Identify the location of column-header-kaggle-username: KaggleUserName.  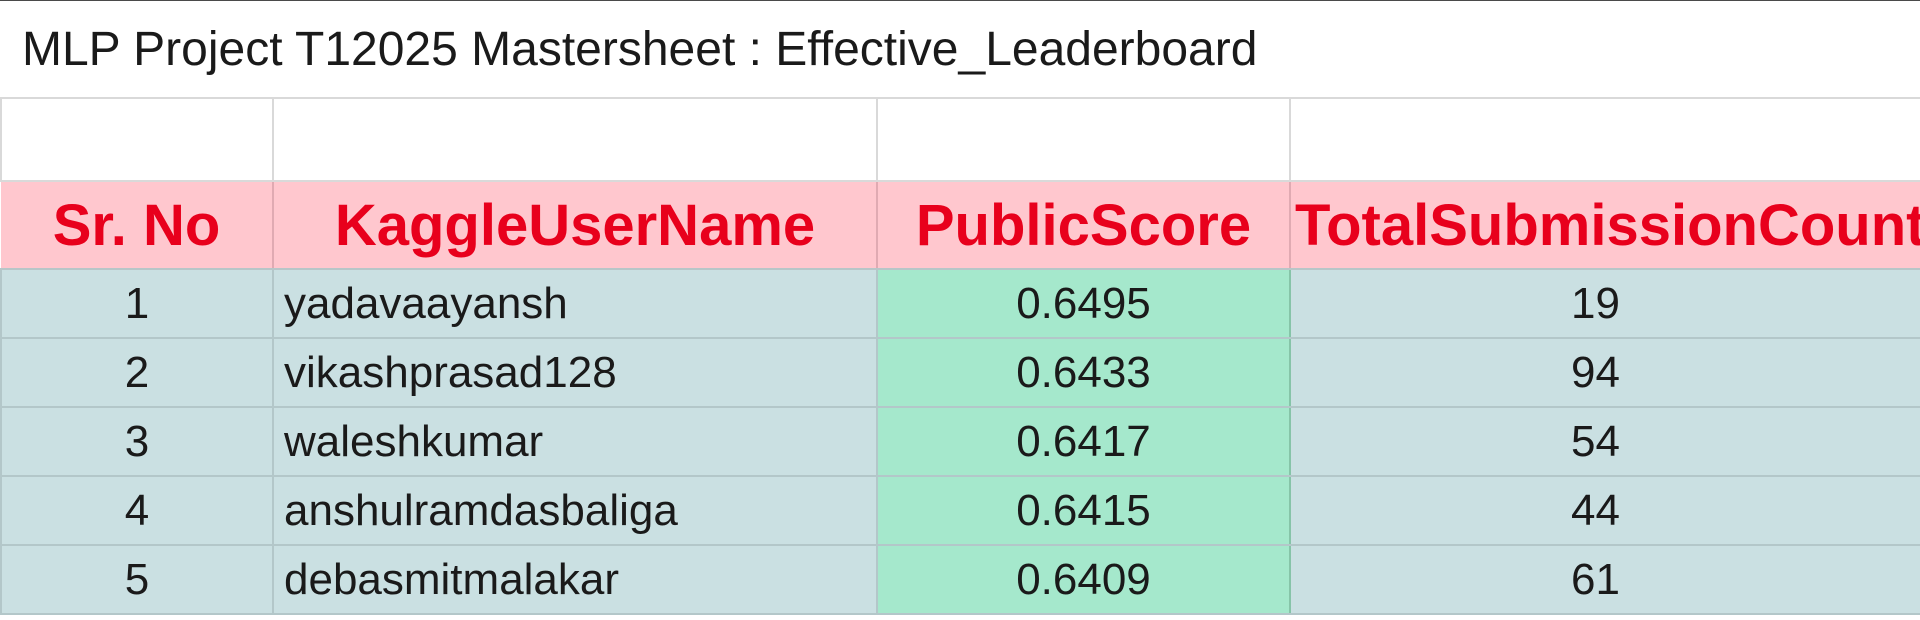
(575, 225).